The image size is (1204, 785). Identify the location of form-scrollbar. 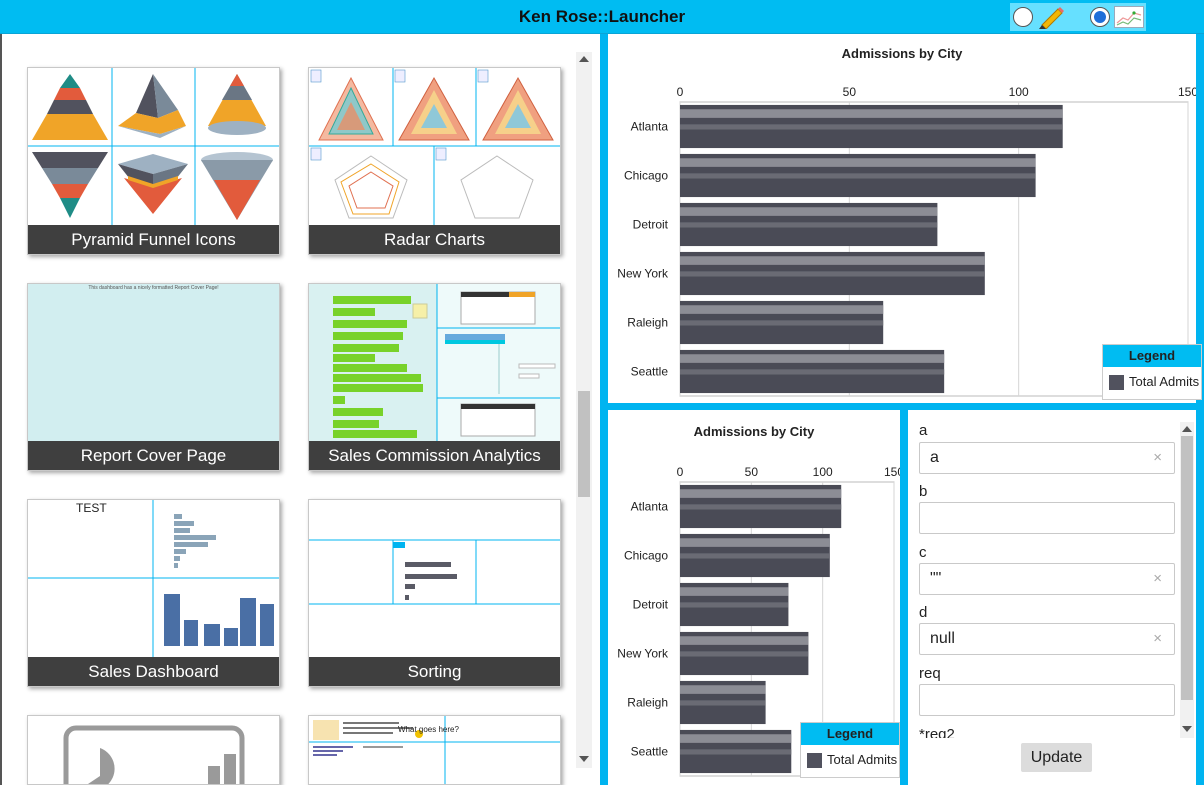
(1187, 580).